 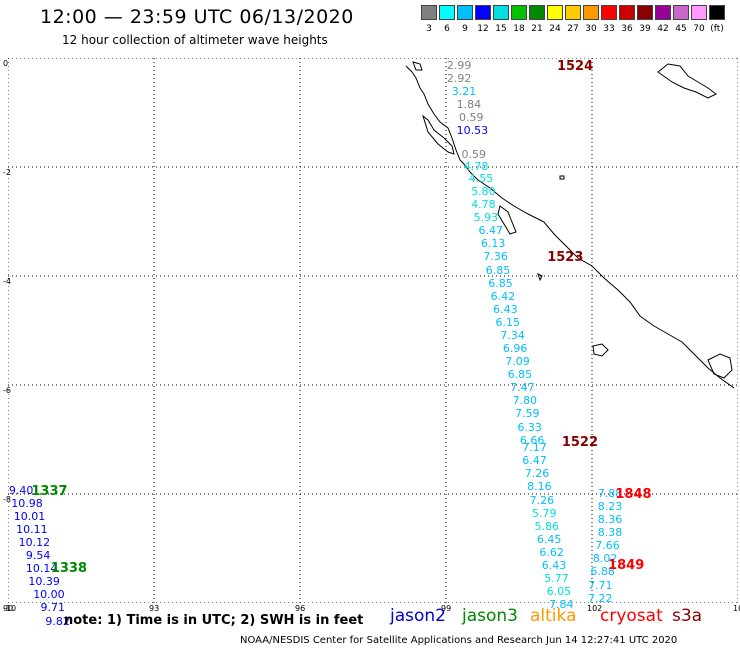 What do you see at coordinates (687, 616) in the screenshot?
I see `legend-s3a: s3a` at bounding box center [687, 616].